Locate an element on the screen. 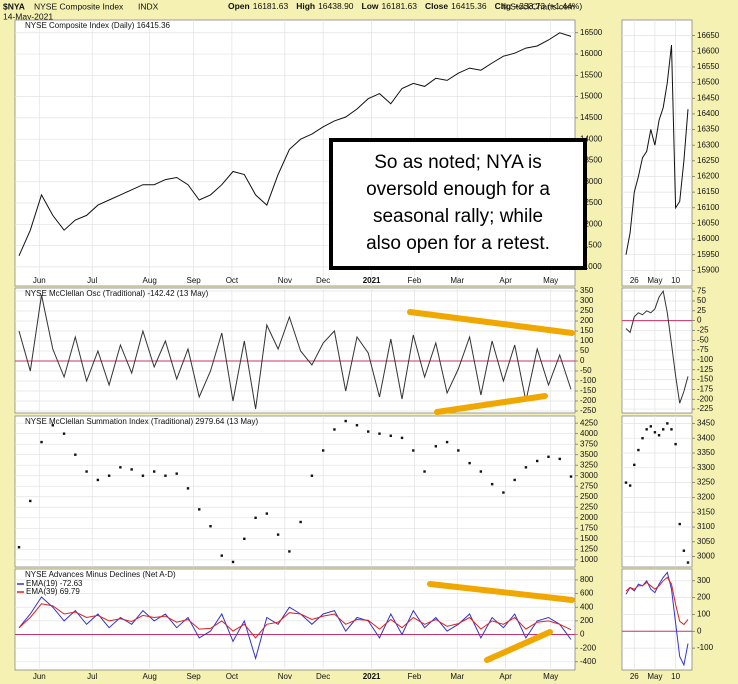  panel: 3000 3050 3100 3150 3200 3250 3300 3350 3400 3450 is located at coordinates (668, 491).